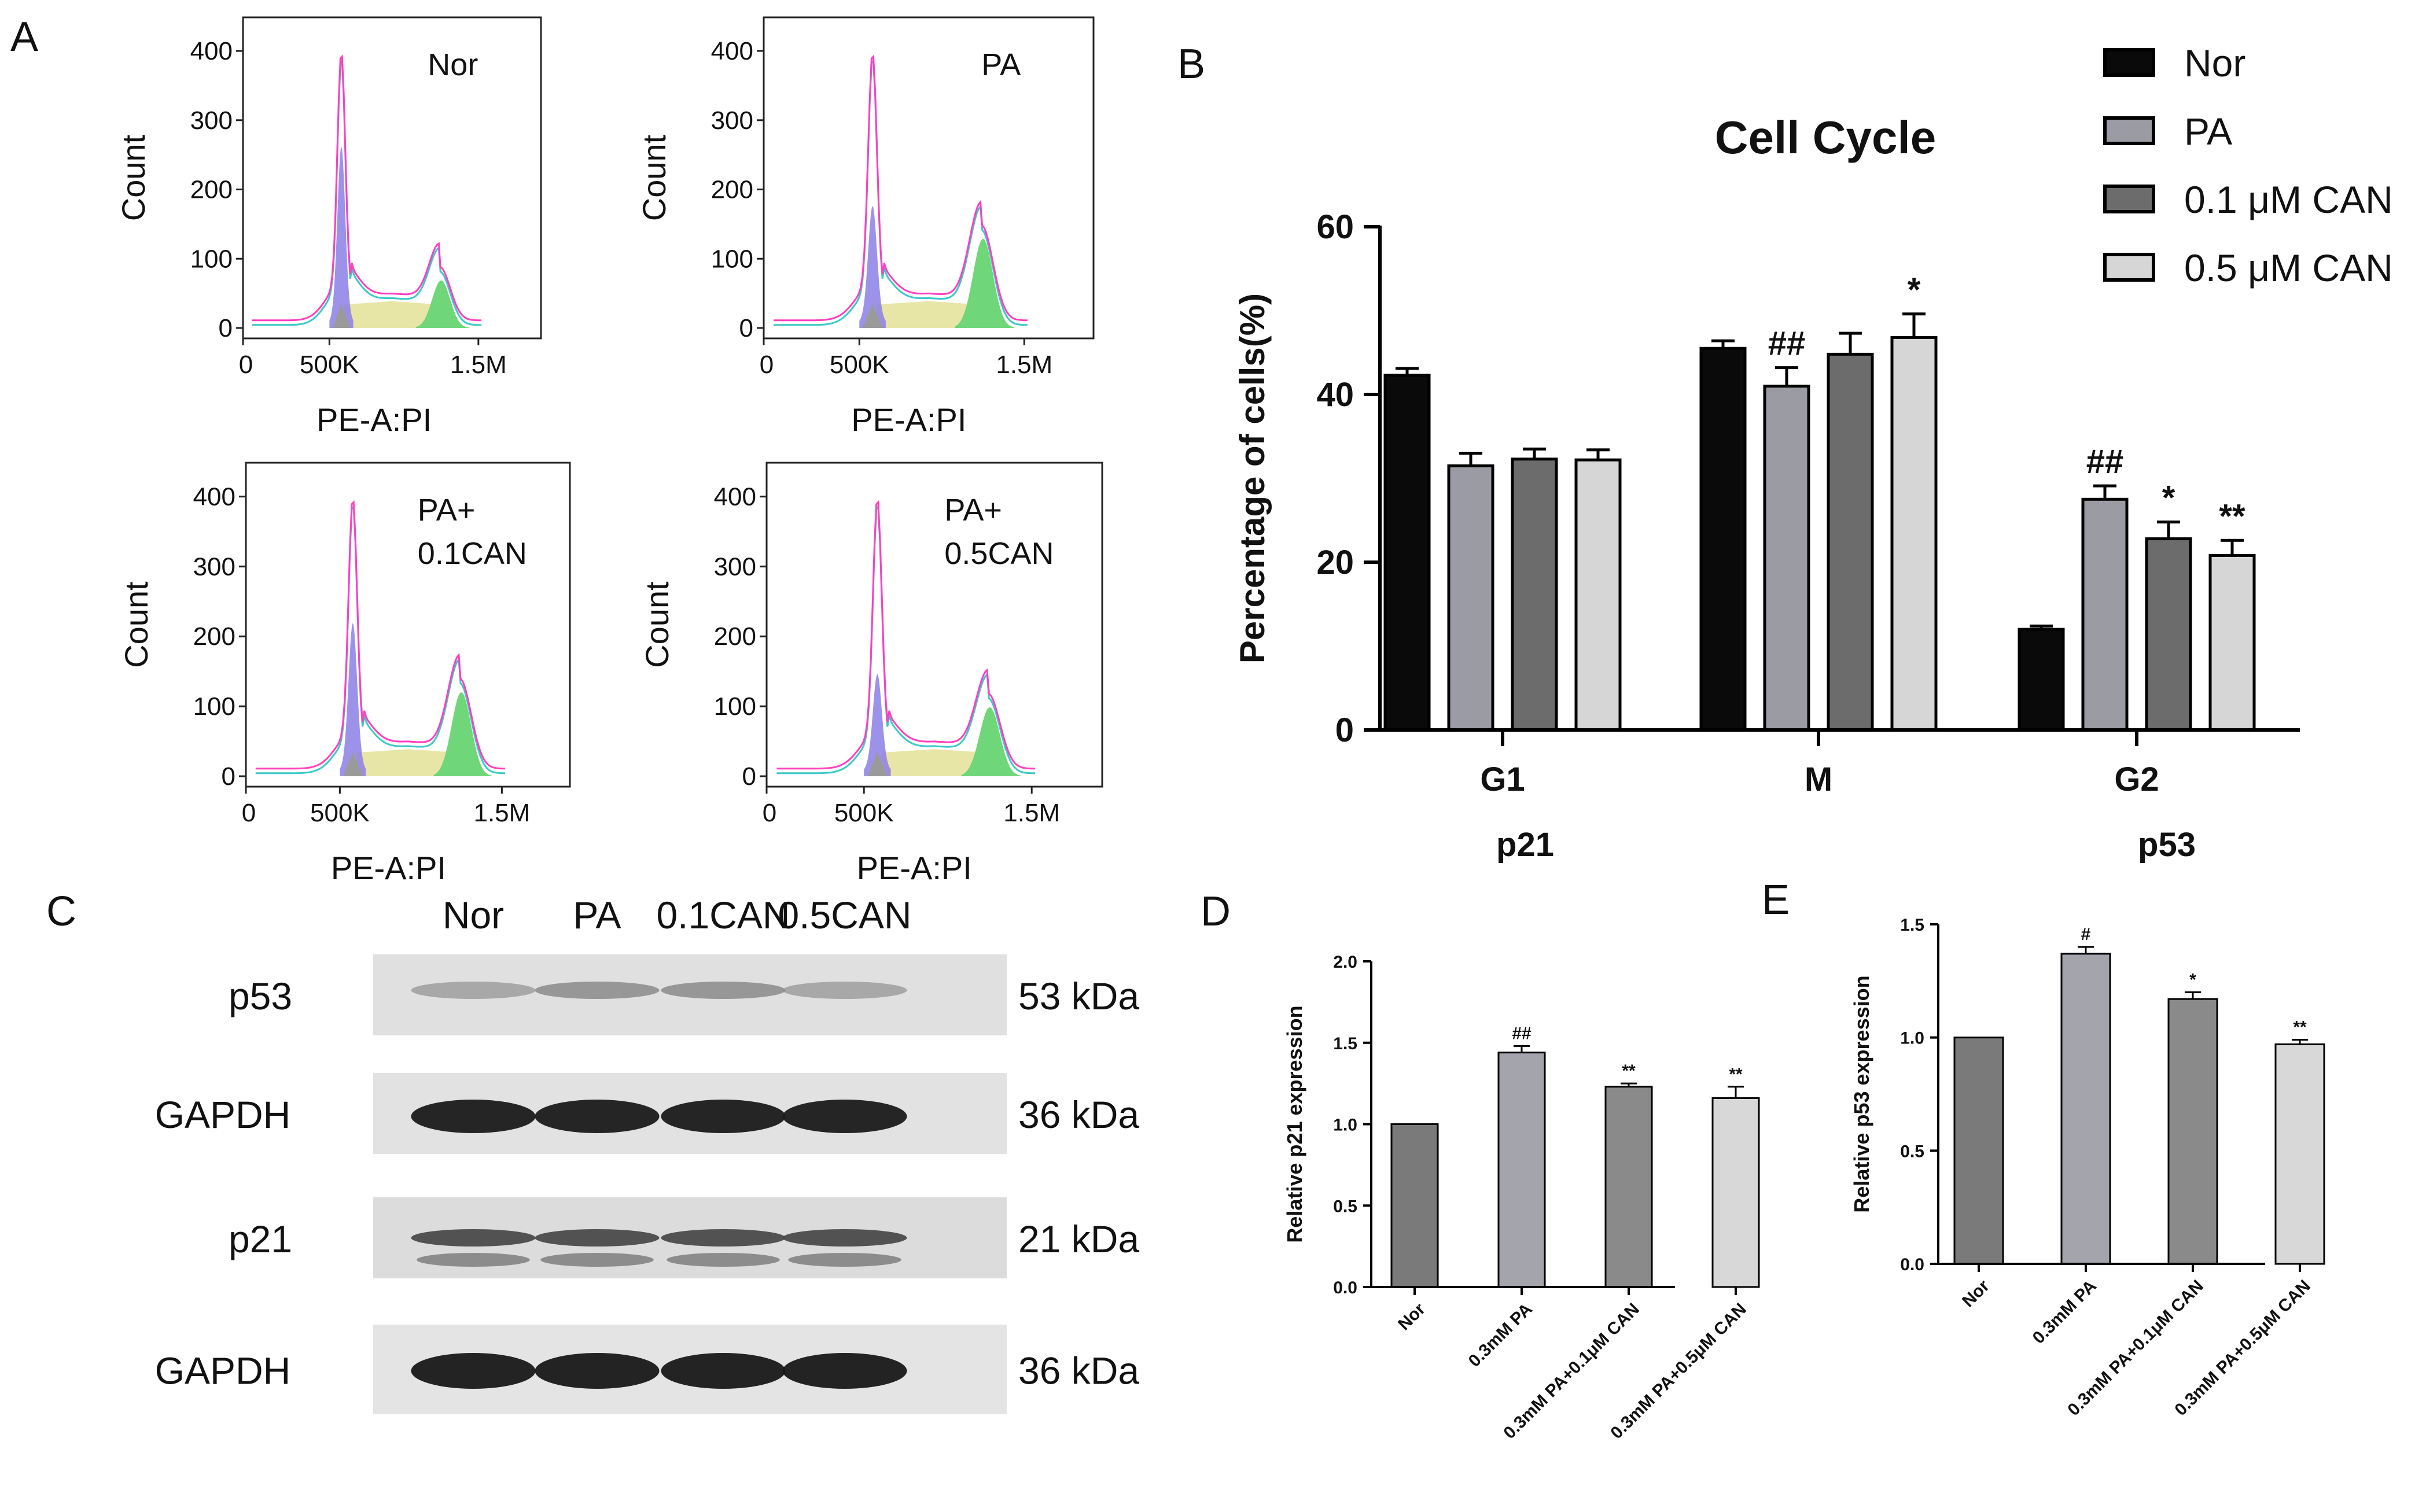 The height and width of the screenshot is (1512, 2415). I want to click on wb-lane-label: Nor, so click(473, 915).